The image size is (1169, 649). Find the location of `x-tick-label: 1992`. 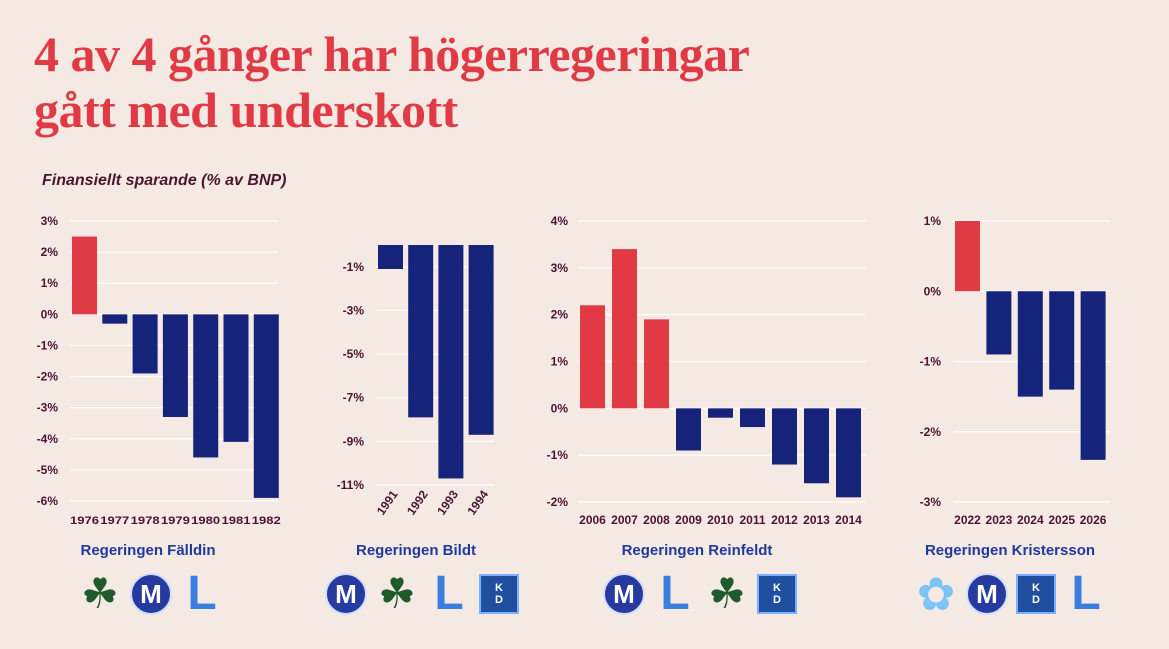

x-tick-label: 1992 is located at coordinates (417, 502).